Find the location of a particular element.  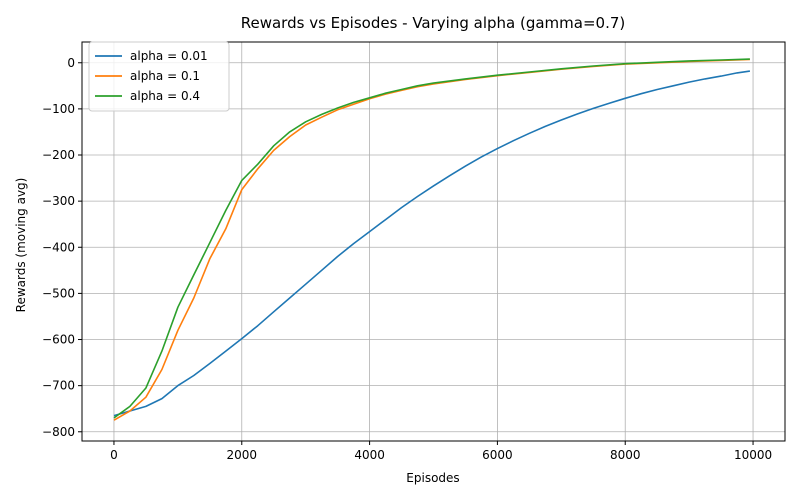

x-axis-label: Episodes is located at coordinates (432, 478).